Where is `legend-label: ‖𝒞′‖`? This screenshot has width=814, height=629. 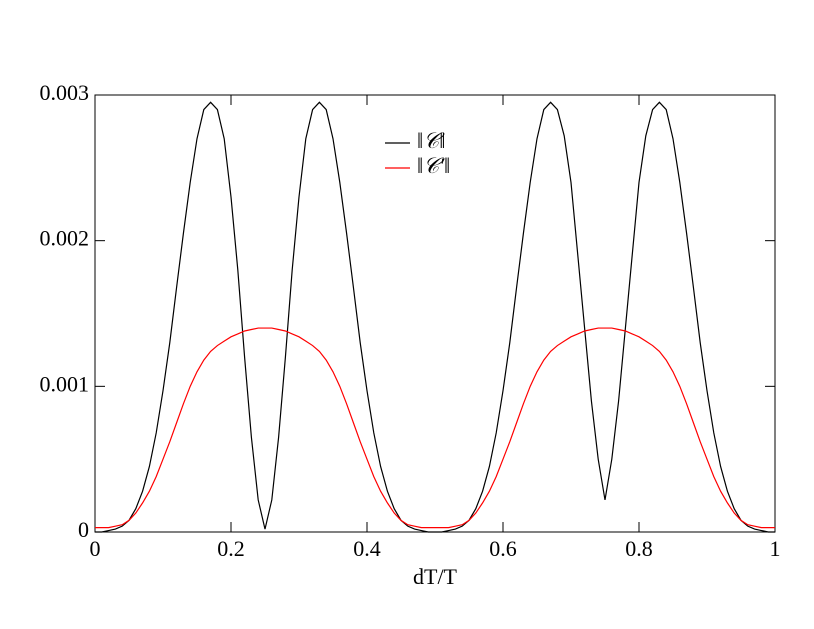 legend-label: ‖𝒞′‖ is located at coordinates (433, 165).